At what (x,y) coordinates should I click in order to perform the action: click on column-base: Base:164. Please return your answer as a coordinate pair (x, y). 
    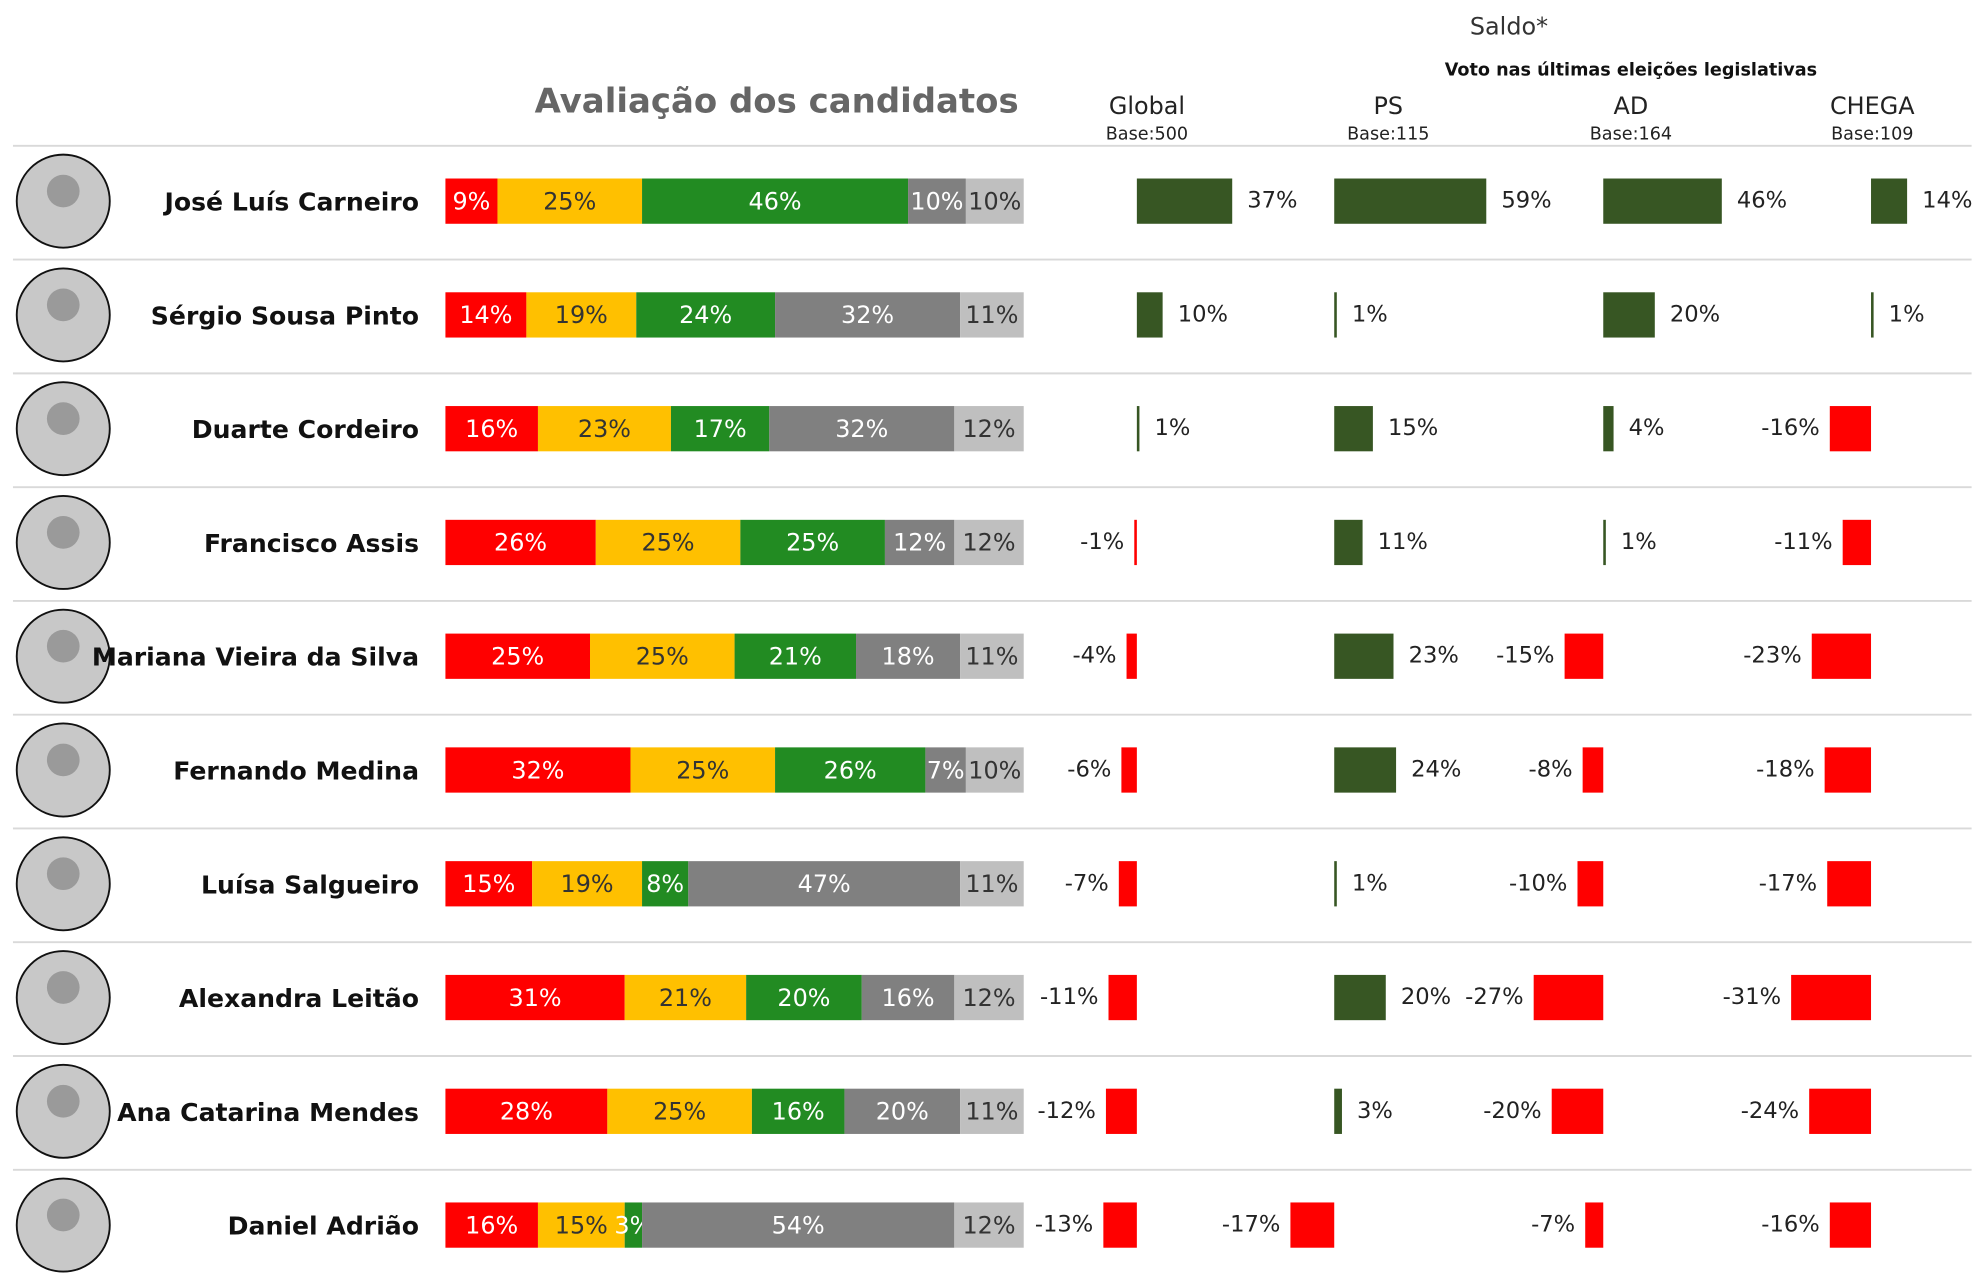
    Looking at the image, I should click on (1631, 135).